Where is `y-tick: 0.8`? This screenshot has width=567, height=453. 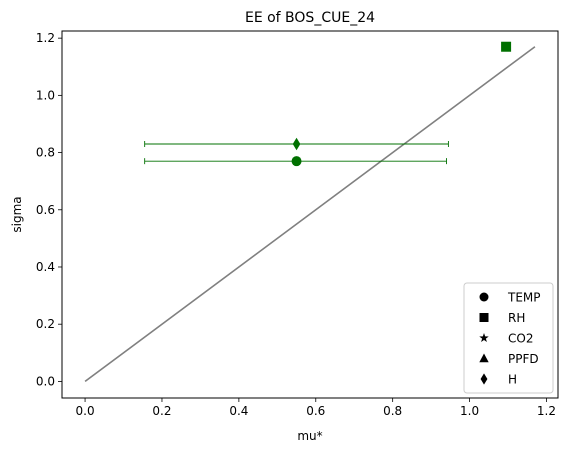
y-tick: 0.8 is located at coordinates (49, 153).